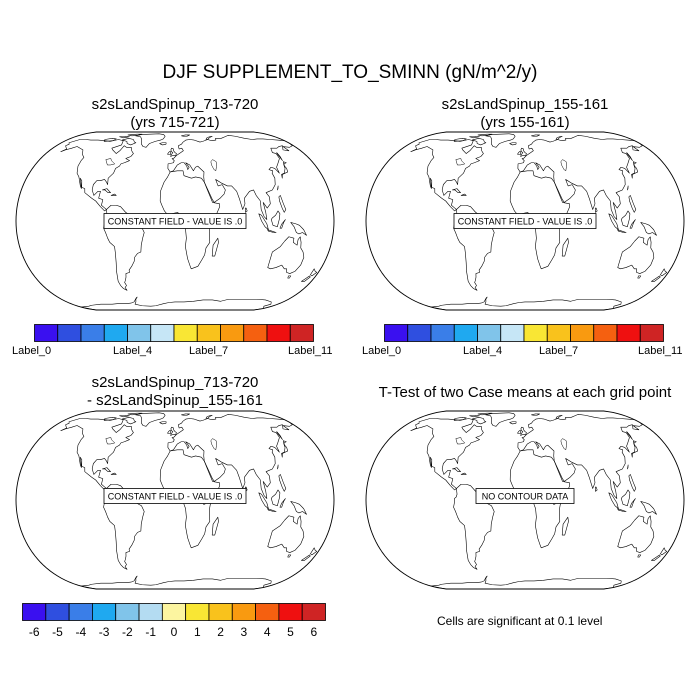 The width and height of the screenshot is (700, 700). I want to click on colorbar-swatches, so click(174, 612).